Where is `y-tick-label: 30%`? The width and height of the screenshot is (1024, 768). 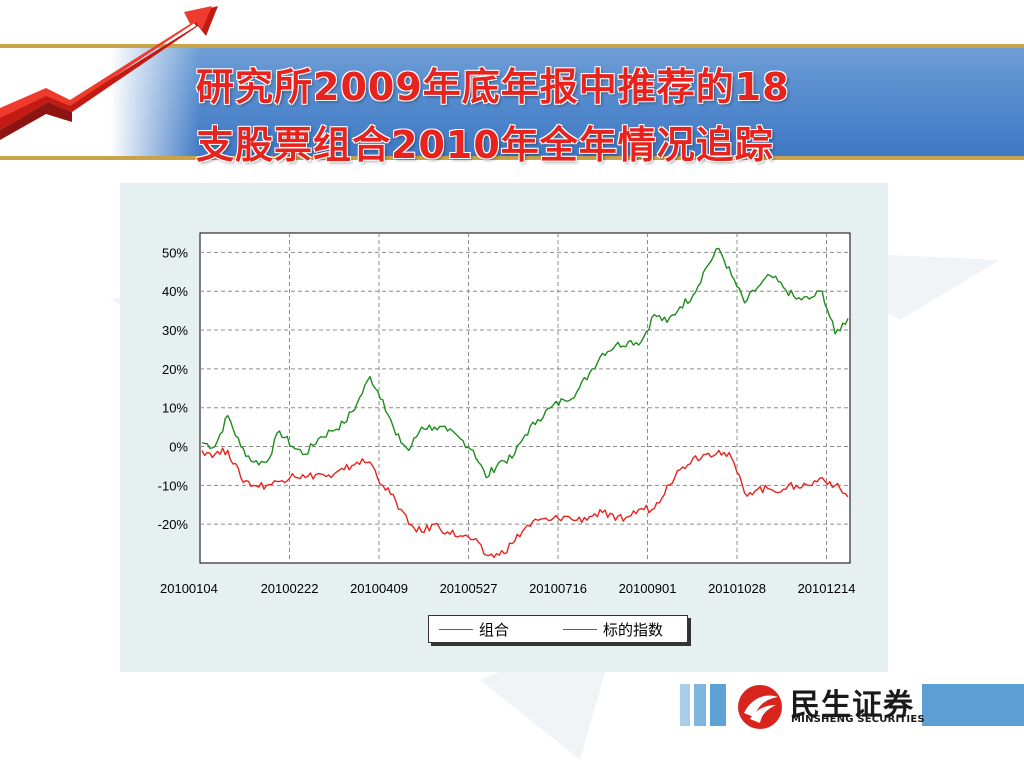
y-tick-label: 30% is located at coordinates (175, 330).